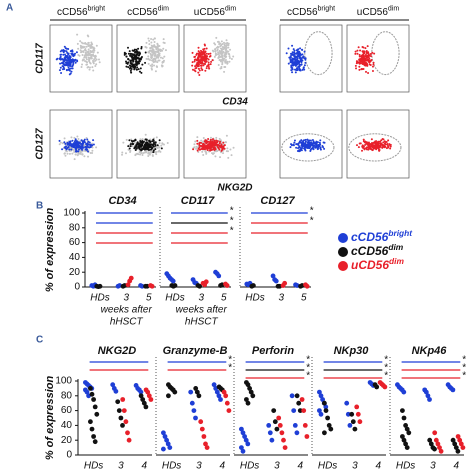 This screenshot has width=474, height=474. I want to click on y-tick-label: 40, so click(67, 425).